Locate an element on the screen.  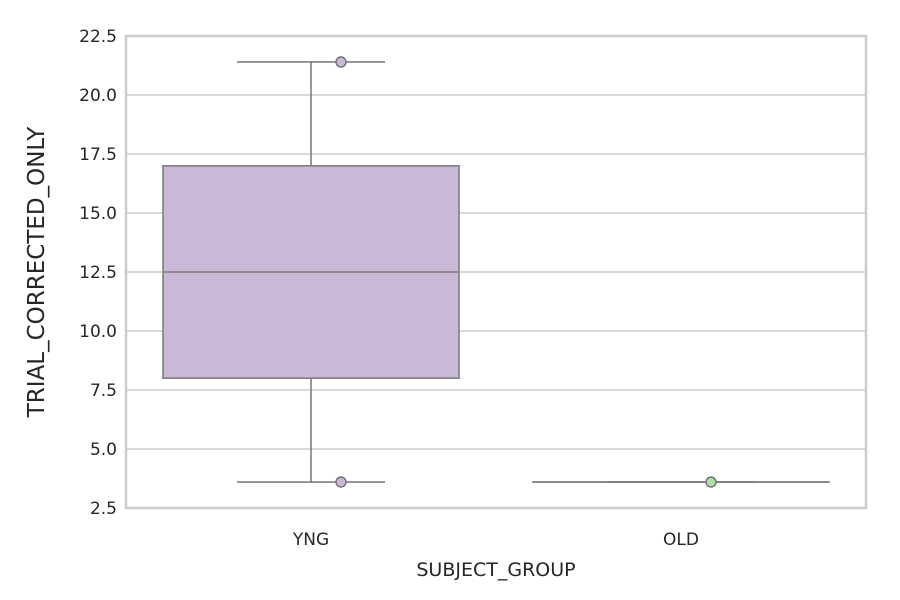
y-tick-label: 5.0 is located at coordinates (103, 450).